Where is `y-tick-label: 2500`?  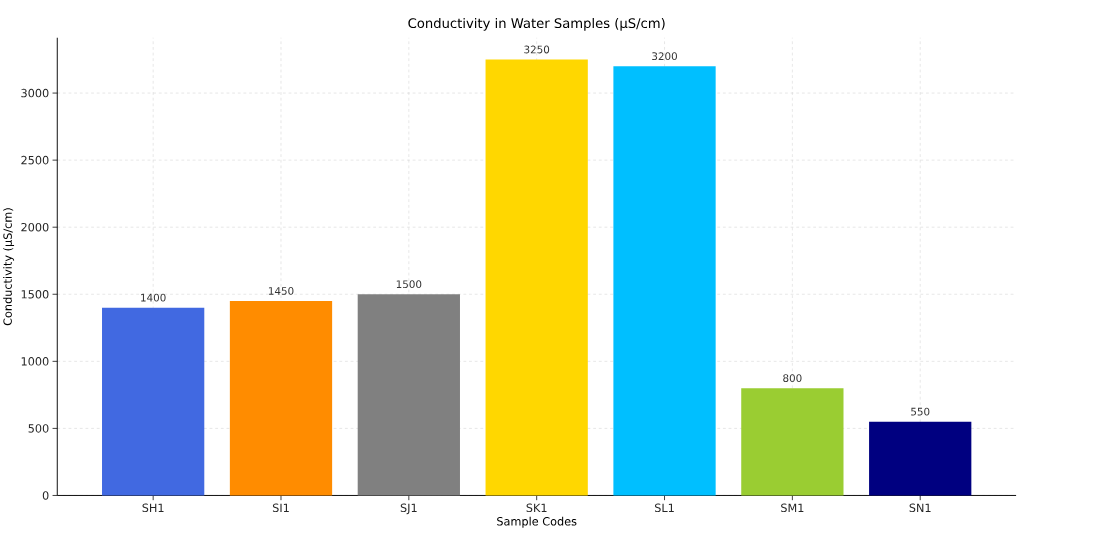
y-tick-label: 2500 is located at coordinates (35, 160).